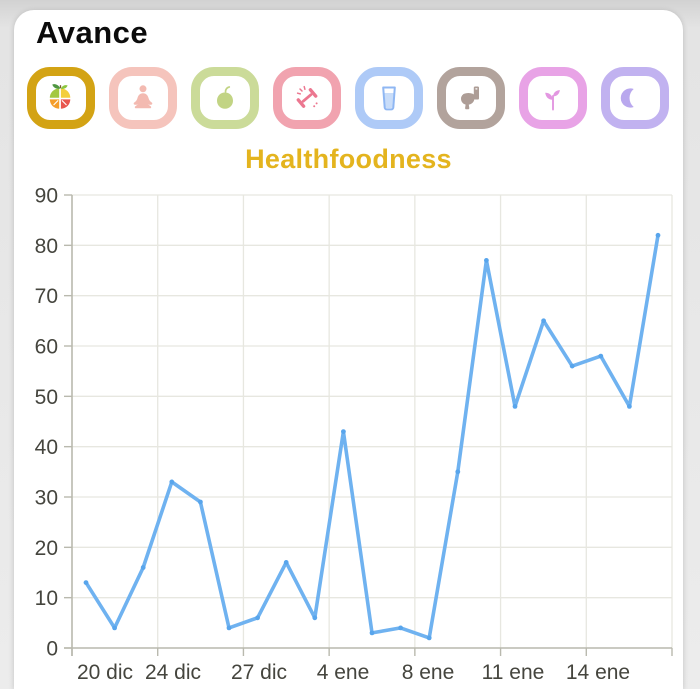  What do you see at coordinates (46, 548) in the screenshot?
I see `svg-text: 20` at bounding box center [46, 548].